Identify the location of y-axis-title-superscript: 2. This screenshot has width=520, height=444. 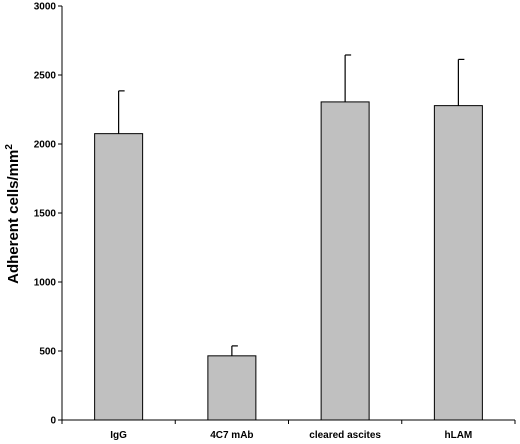
(9, 147).